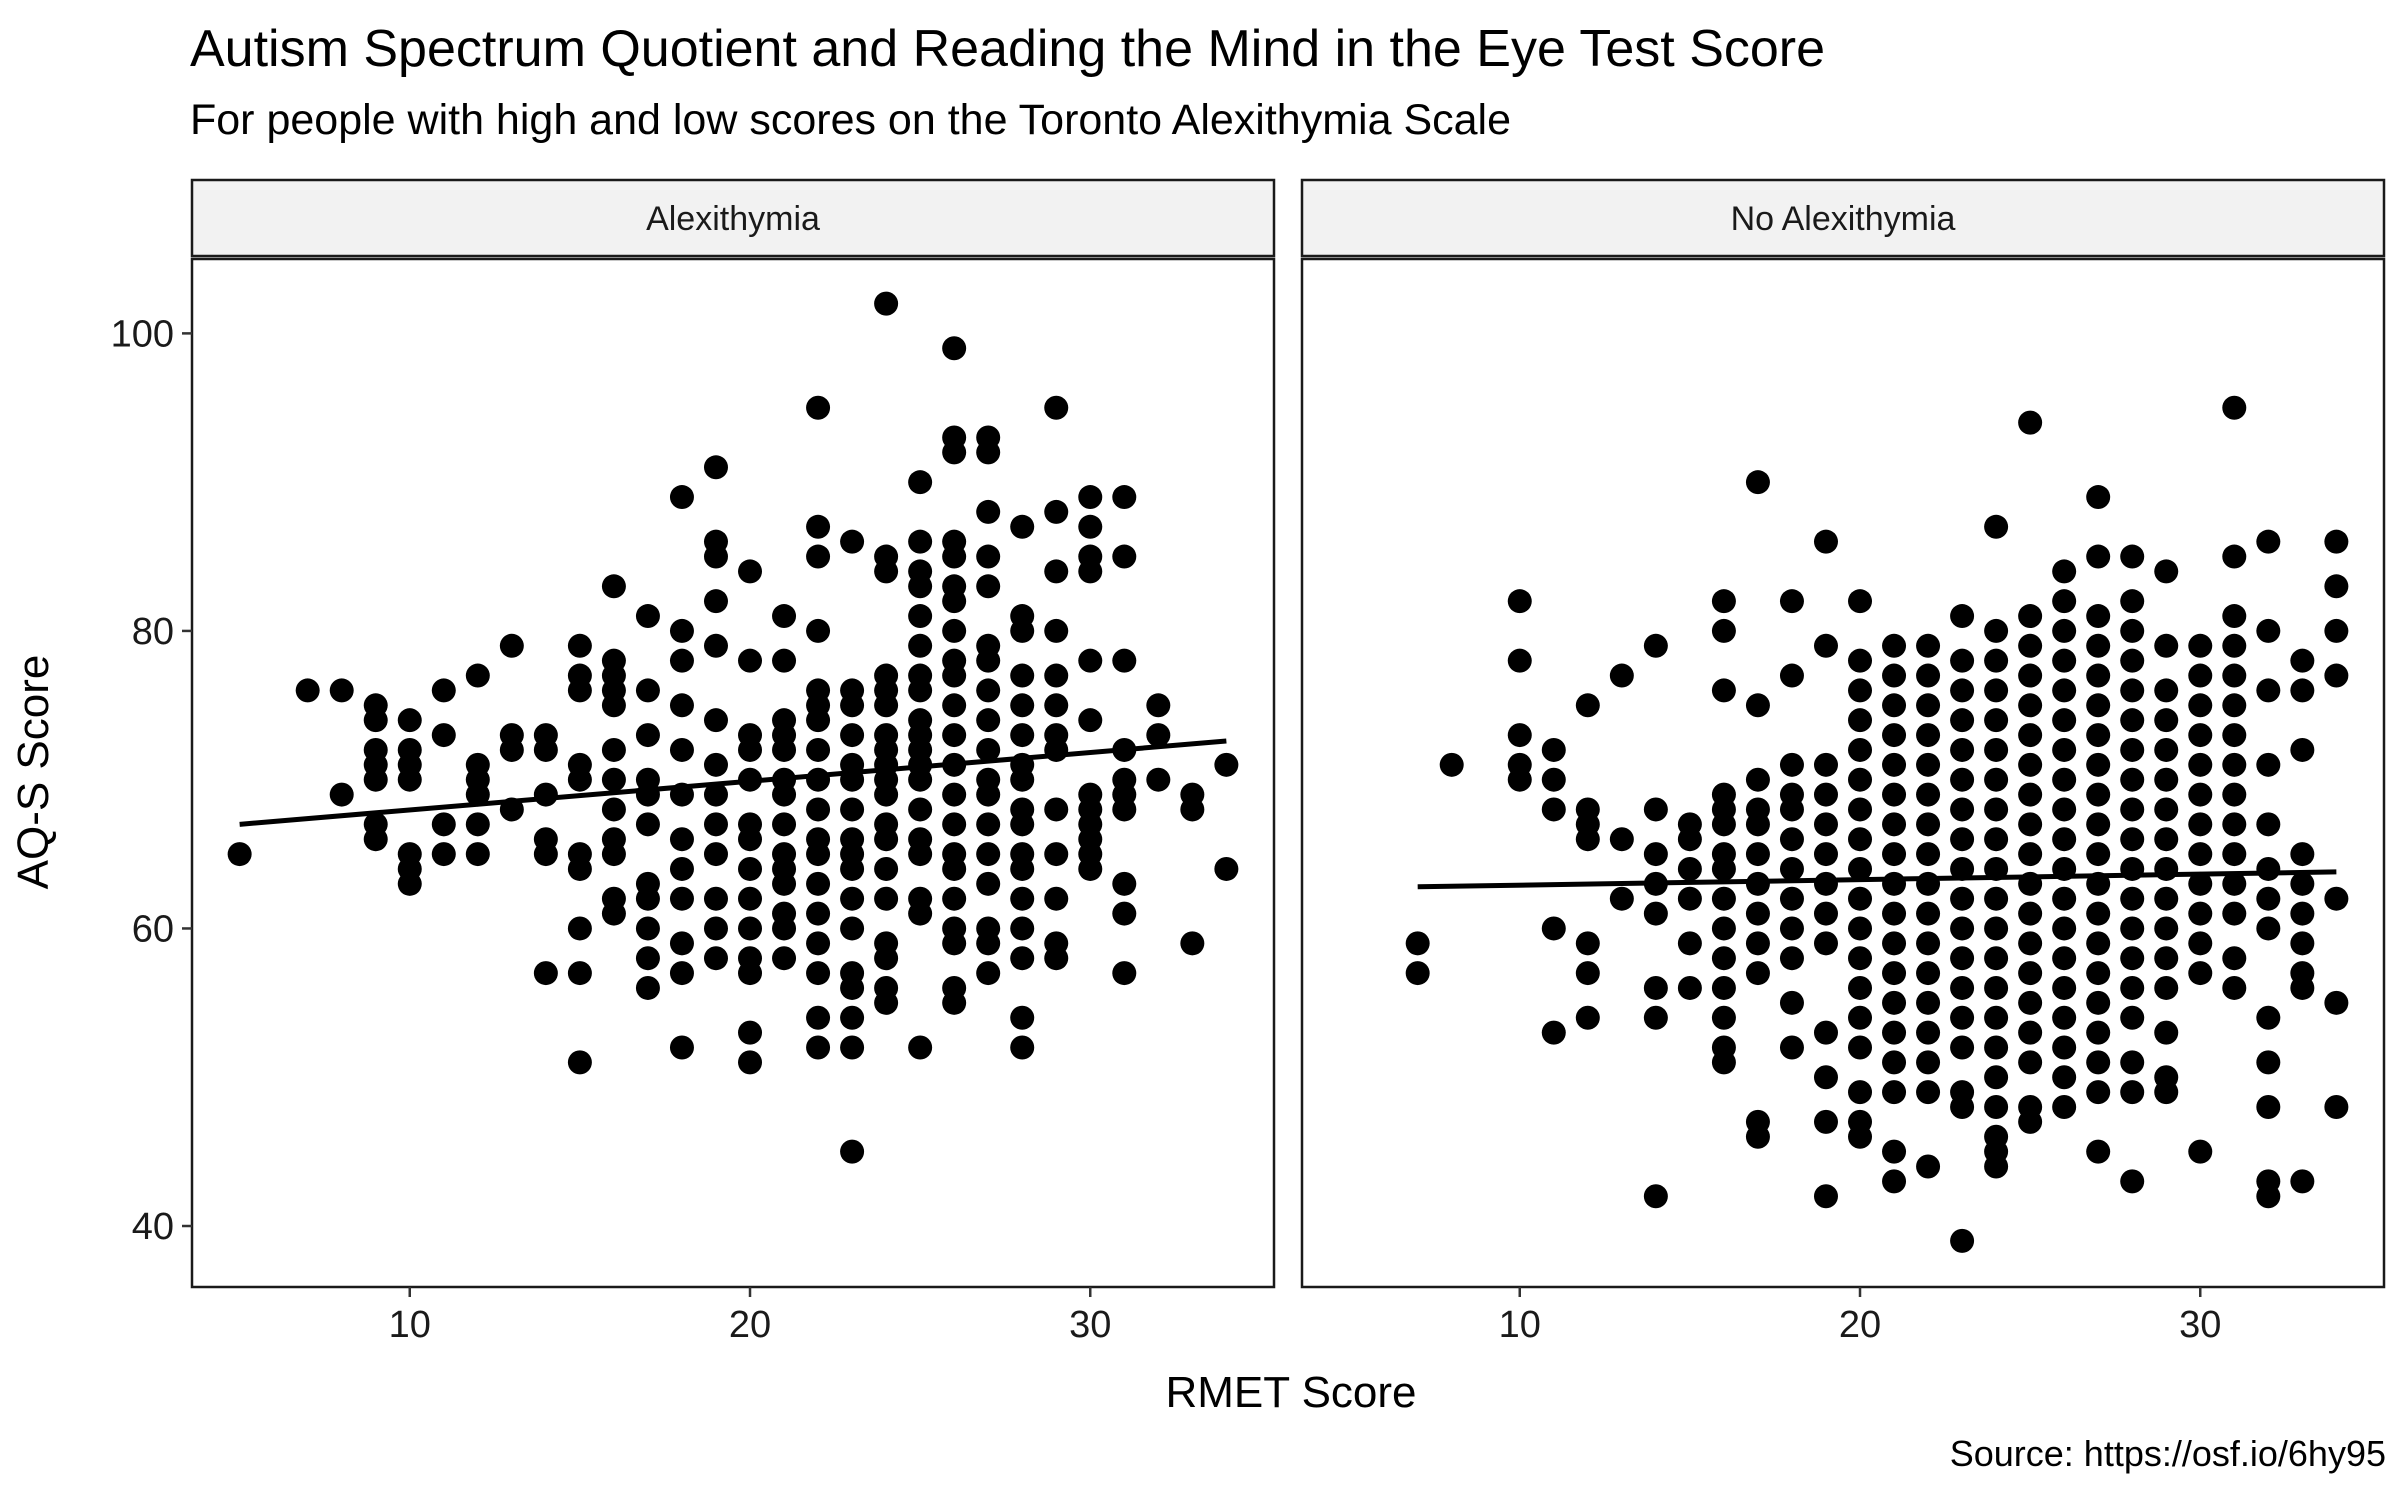 This screenshot has width=2400, height=1500. Describe the element at coordinates (33, 772) in the screenshot. I see `y-axis-title: AQ-S Score` at that location.